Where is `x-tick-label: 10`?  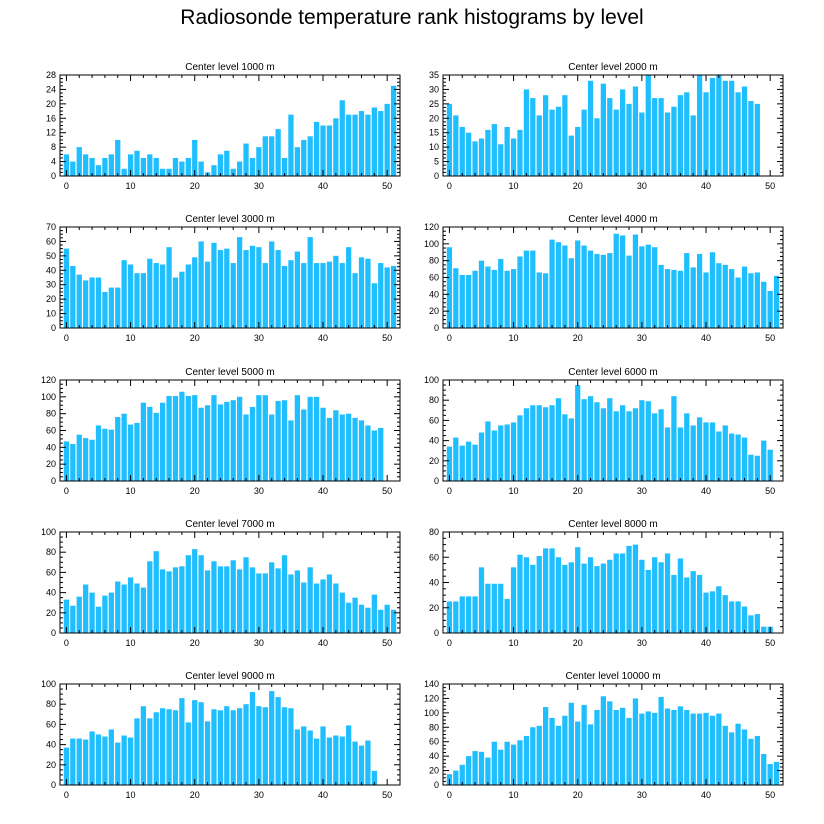
x-tick-label: 10 is located at coordinates (514, 338).